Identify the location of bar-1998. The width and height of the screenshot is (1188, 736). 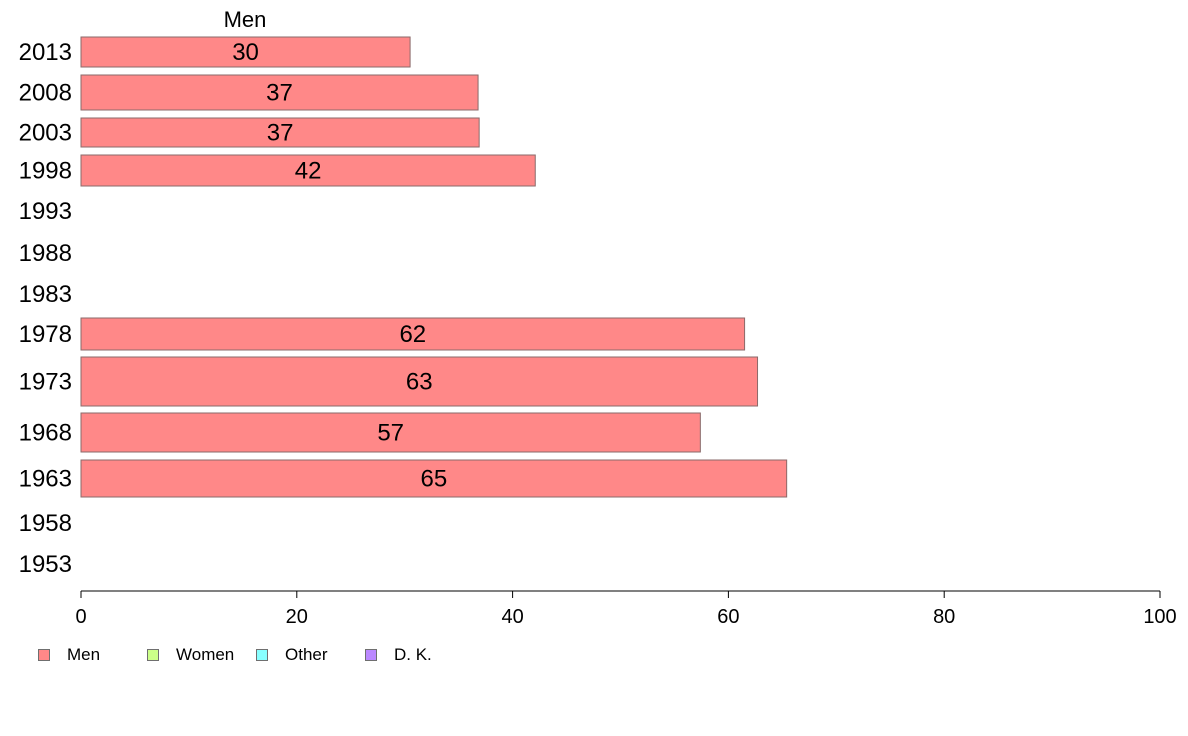
(308, 170).